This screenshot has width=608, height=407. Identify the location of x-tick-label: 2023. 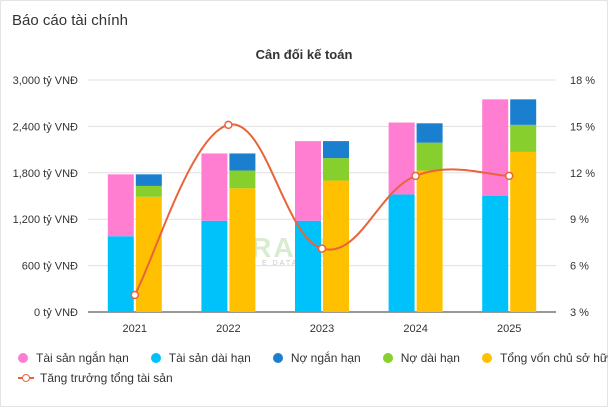
(322, 329).